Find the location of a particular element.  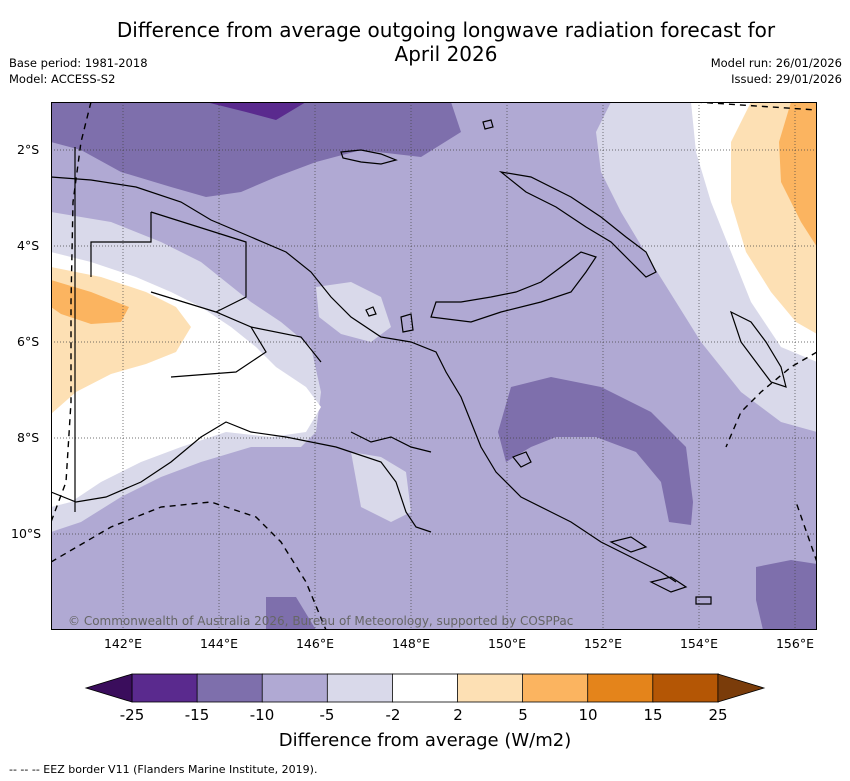

colorbar-tick-label: -2 is located at coordinates (393, 715).